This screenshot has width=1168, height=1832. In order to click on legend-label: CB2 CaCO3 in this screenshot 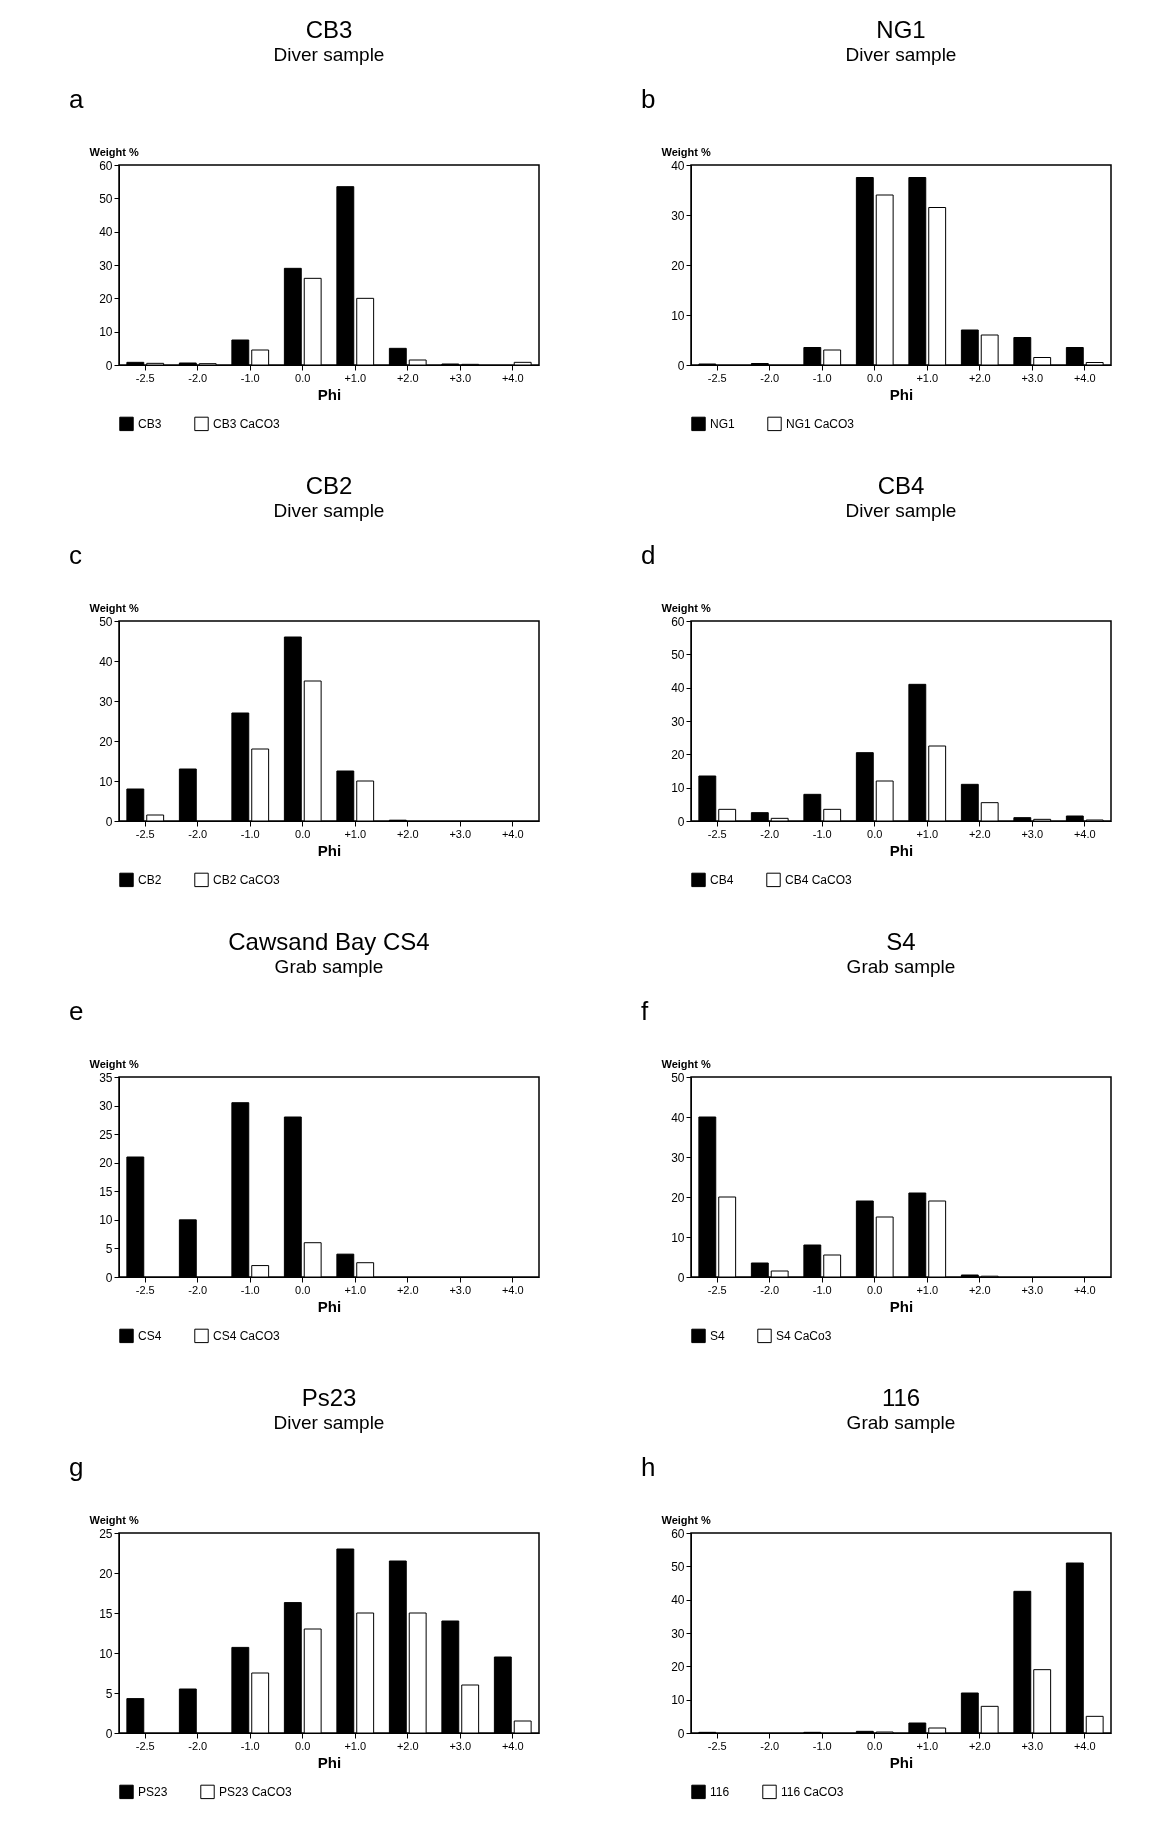, I will do `click(247, 879)`.